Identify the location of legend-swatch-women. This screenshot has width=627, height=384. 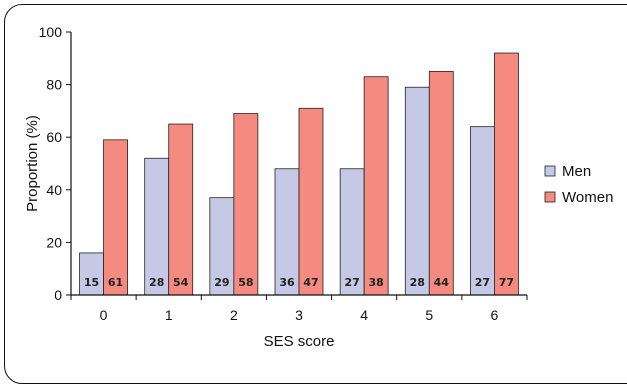
(550, 197).